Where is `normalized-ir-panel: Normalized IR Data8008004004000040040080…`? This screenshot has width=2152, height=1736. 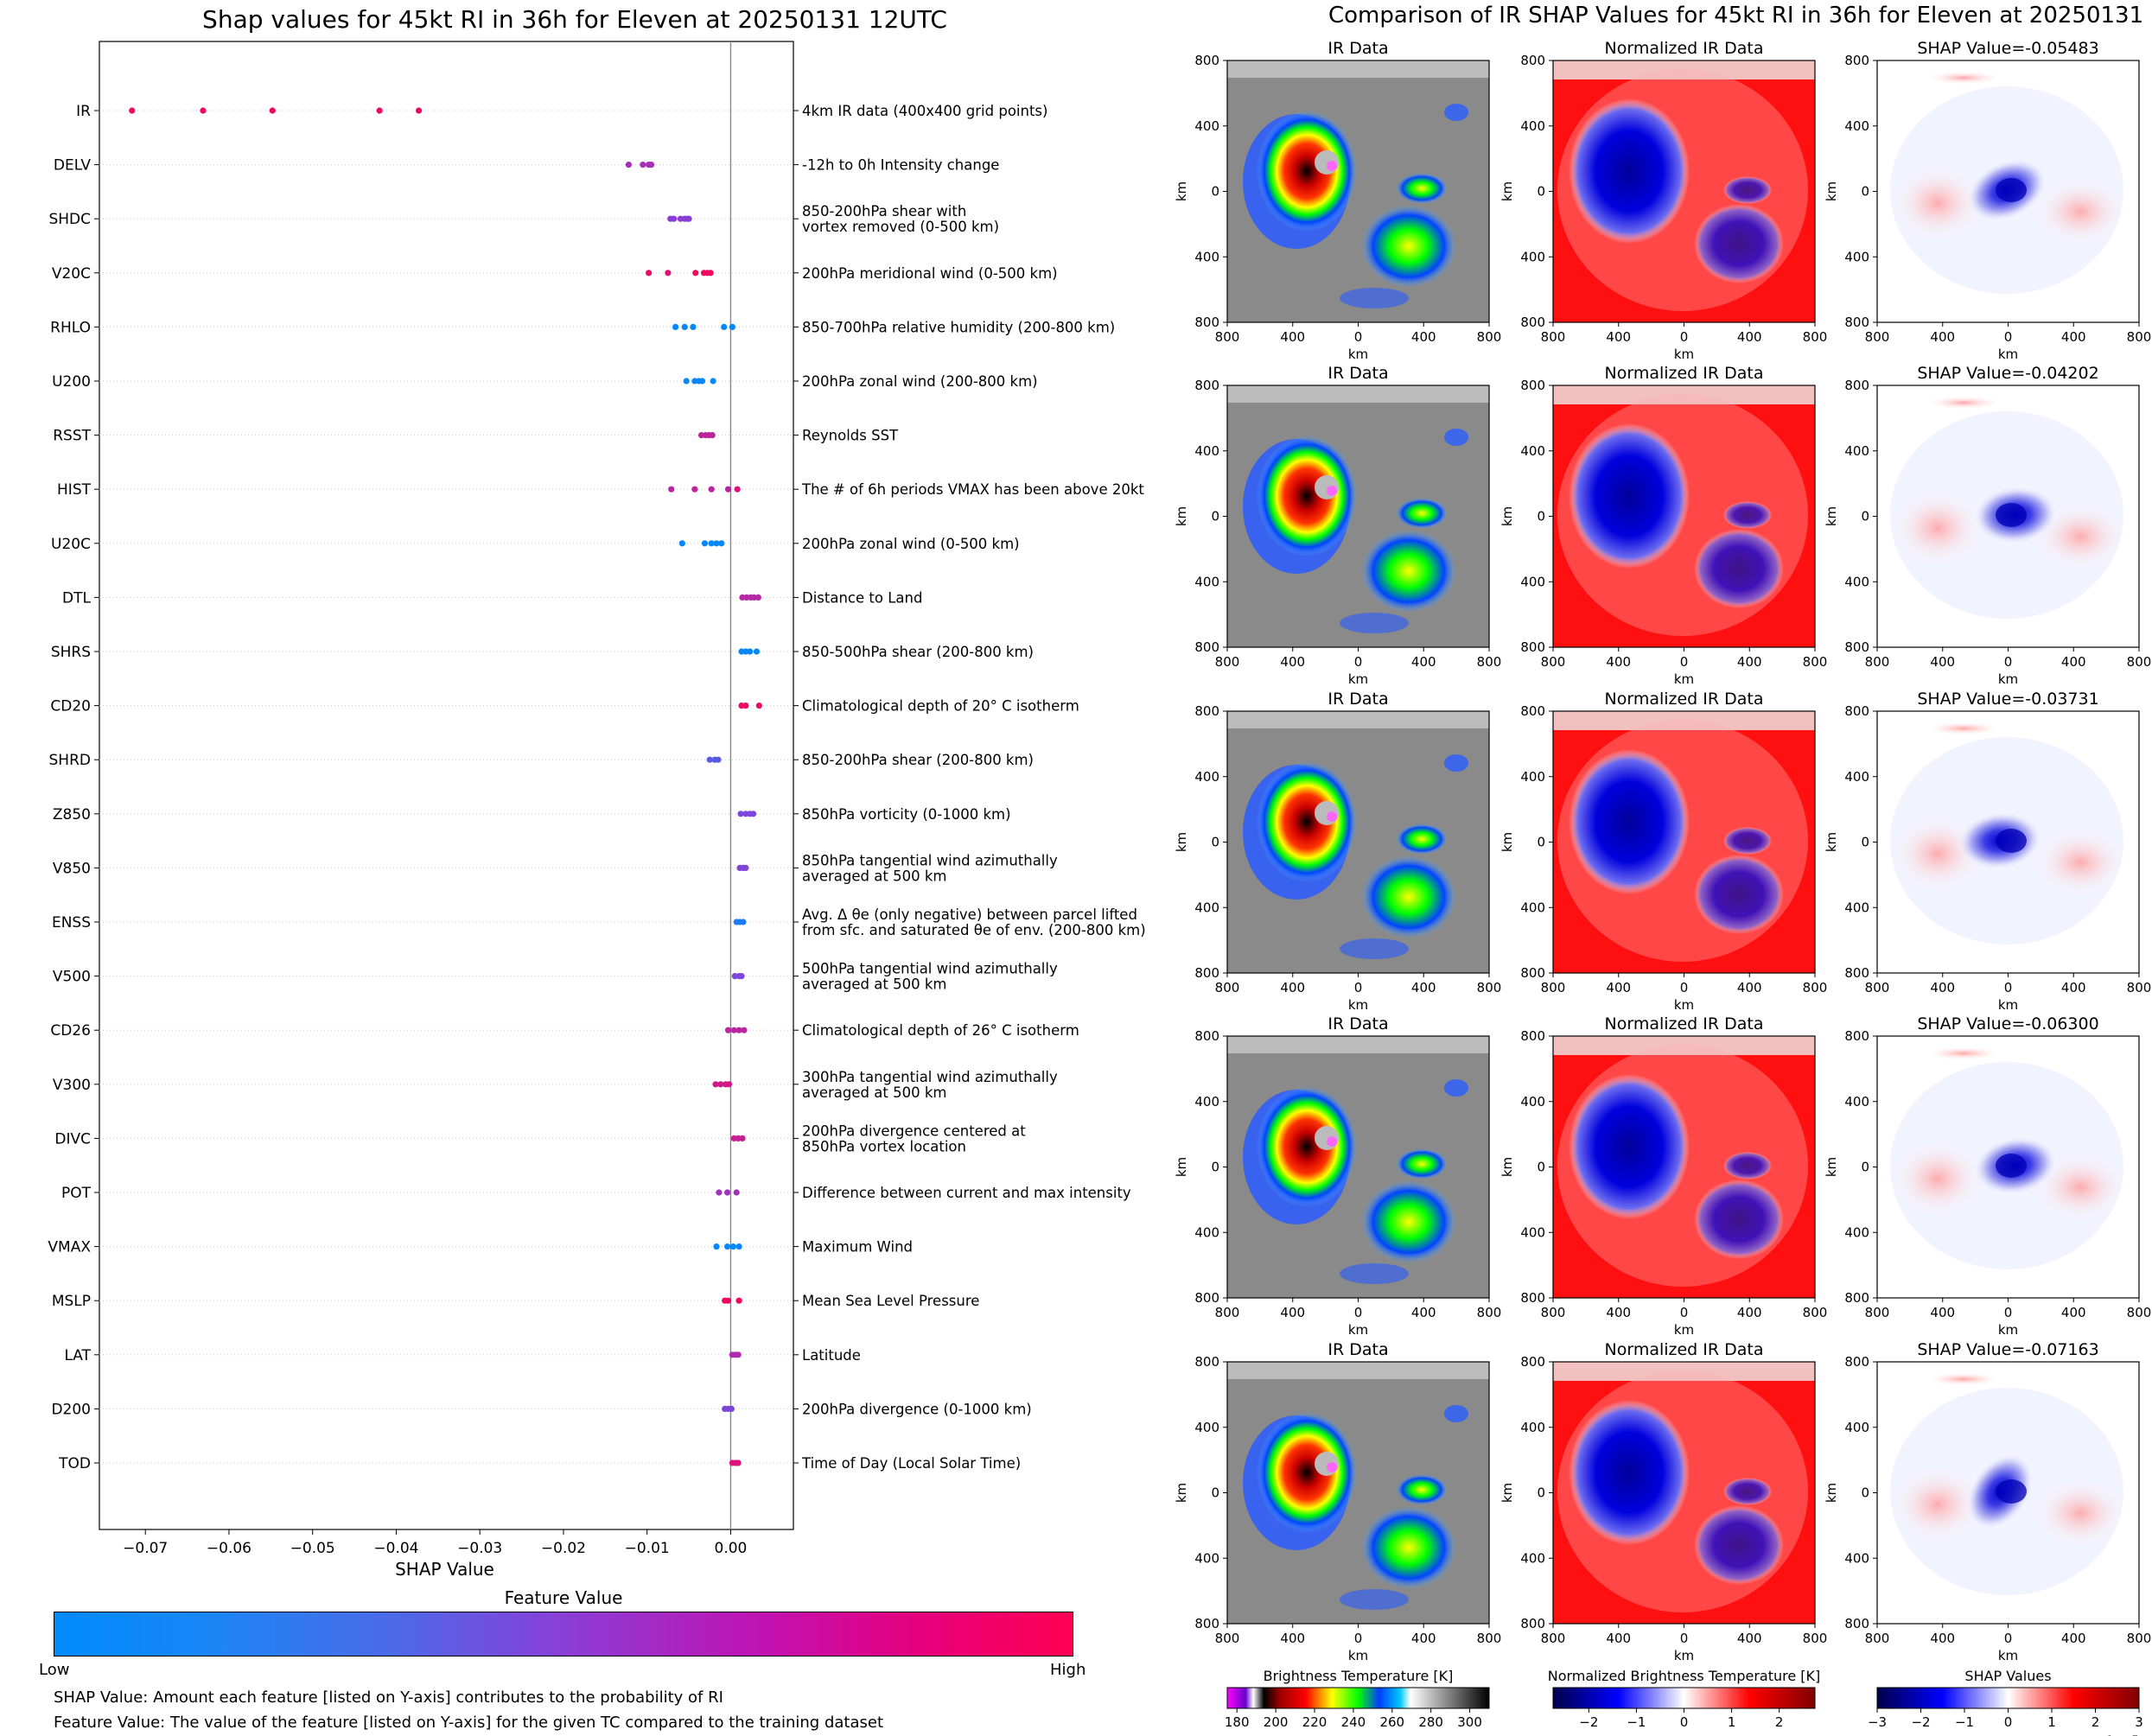 normalized-ir-panel: Normalized IR Data8008004004000040040080… is located at coordinates (1663, 1501).